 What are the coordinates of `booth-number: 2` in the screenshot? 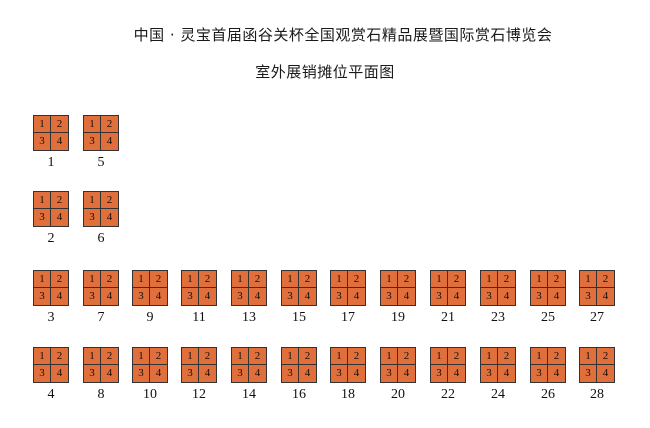 It's located at (51, 238).